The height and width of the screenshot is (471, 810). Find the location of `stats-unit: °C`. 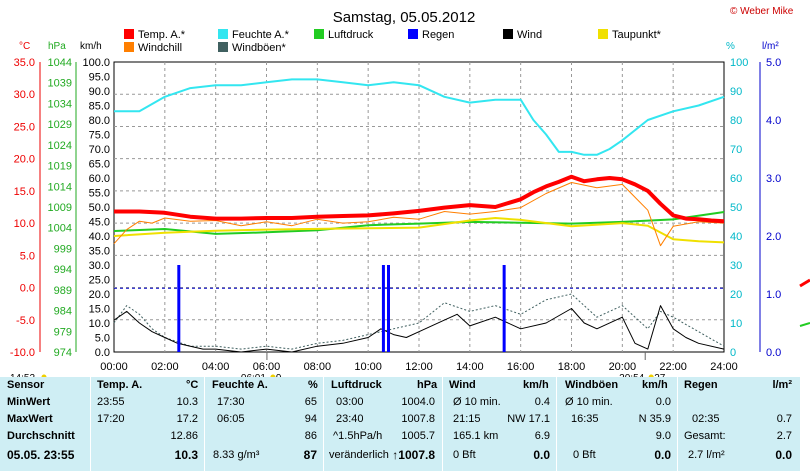

stats-unit: °C is located at coordinates (192, 385).